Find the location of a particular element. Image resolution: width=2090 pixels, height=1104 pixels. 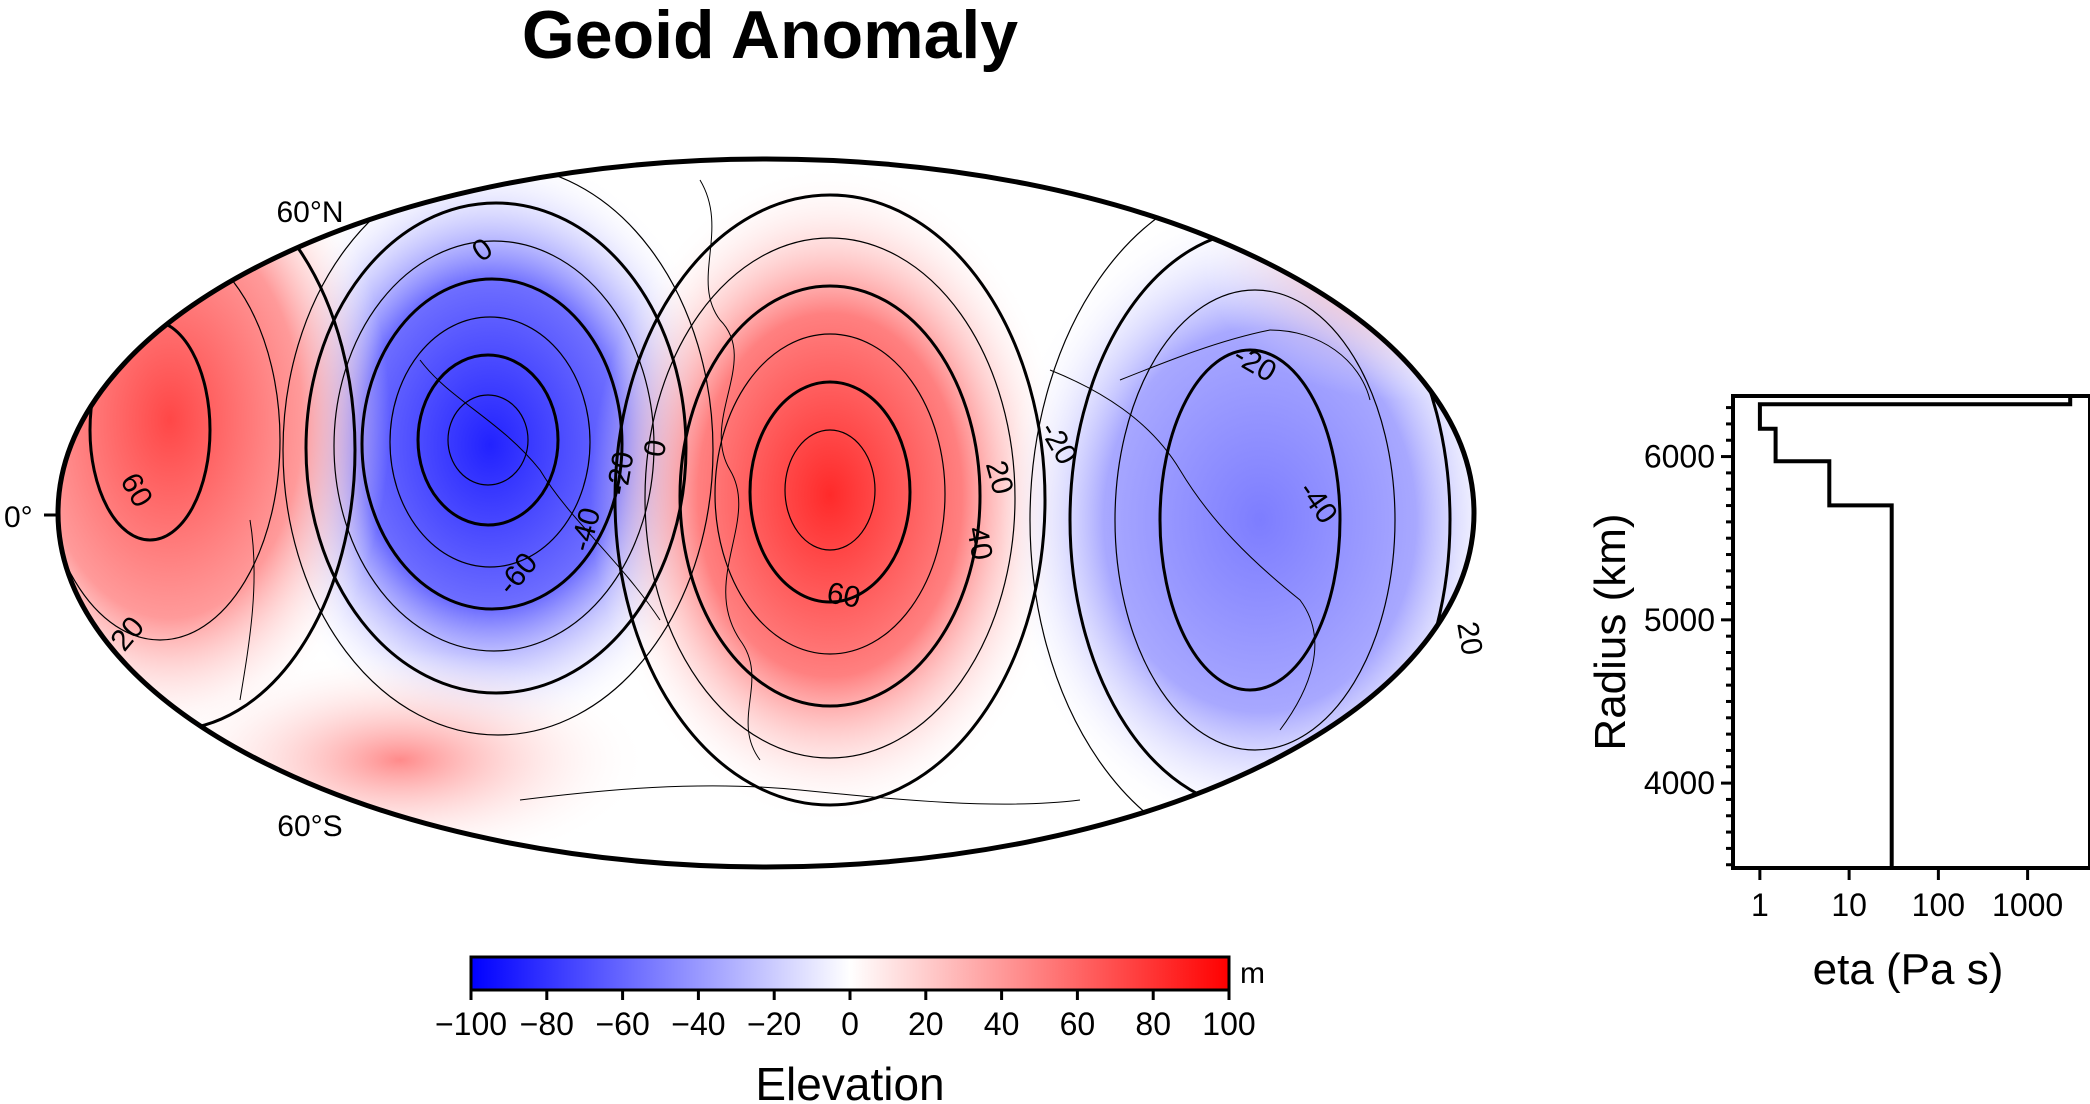

profile-y-tick-label: 6000 is located at coordinates (1679, 457).